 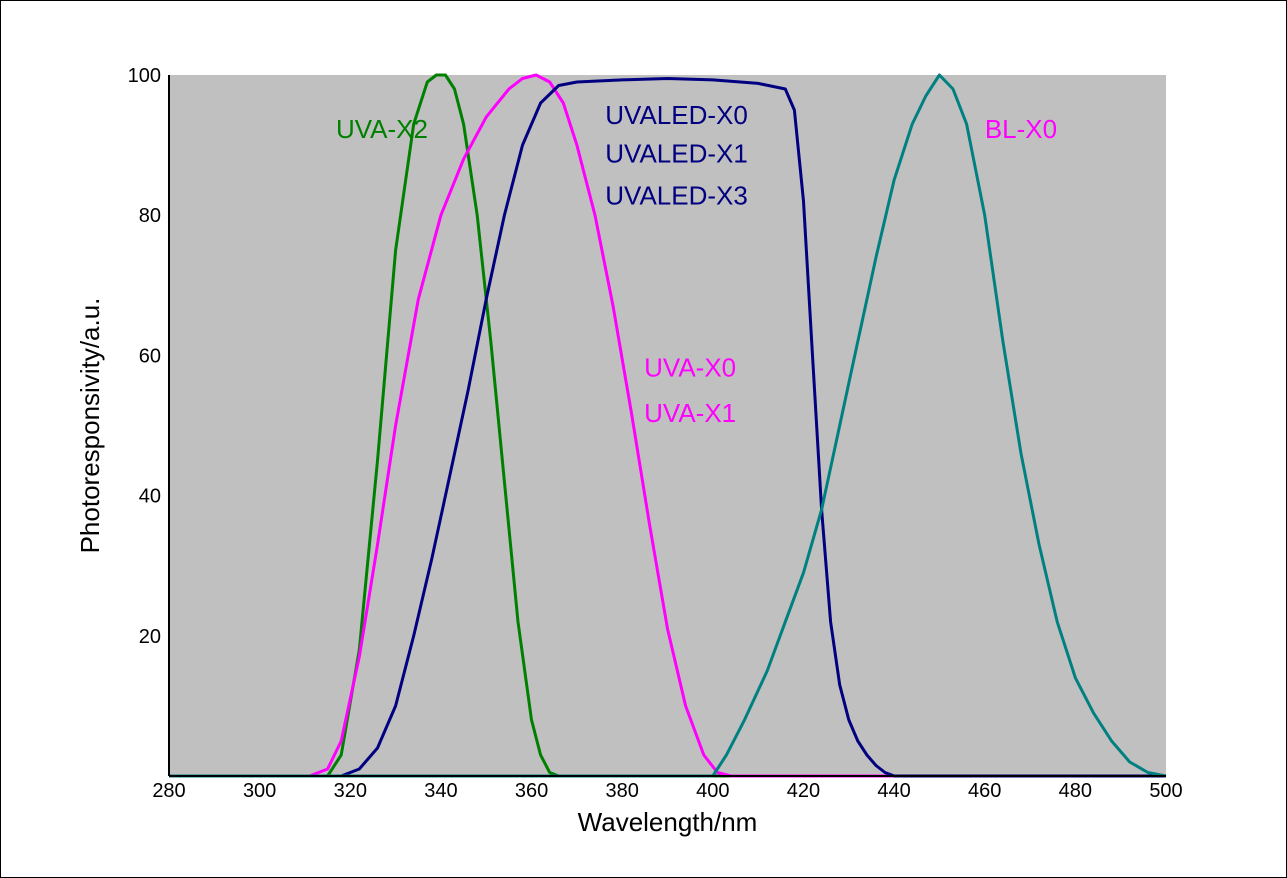 What do you see at coordinates (803, 791) in the screenshot?
I see `x-tick-label: 420` at bounding box center [803, 791].